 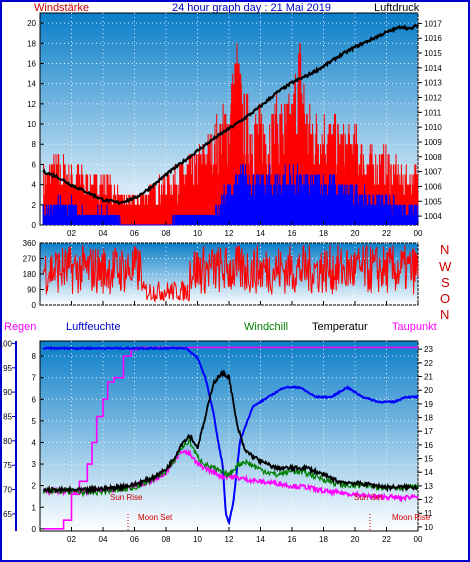 I want to click on wind-y-tick-label: 10, so click(x=31, y=124).